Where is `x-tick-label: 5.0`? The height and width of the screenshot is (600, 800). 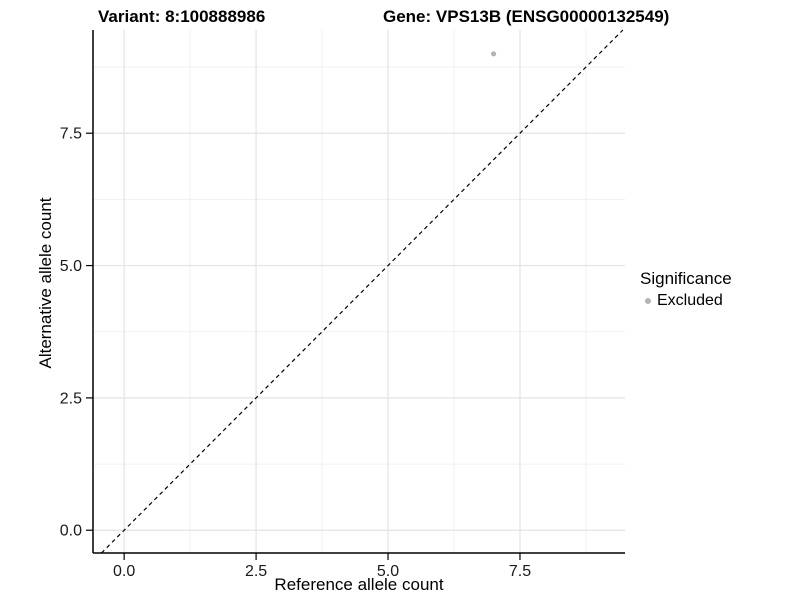
x-tick-label: 5.0 is located at coordinates (388, 571).